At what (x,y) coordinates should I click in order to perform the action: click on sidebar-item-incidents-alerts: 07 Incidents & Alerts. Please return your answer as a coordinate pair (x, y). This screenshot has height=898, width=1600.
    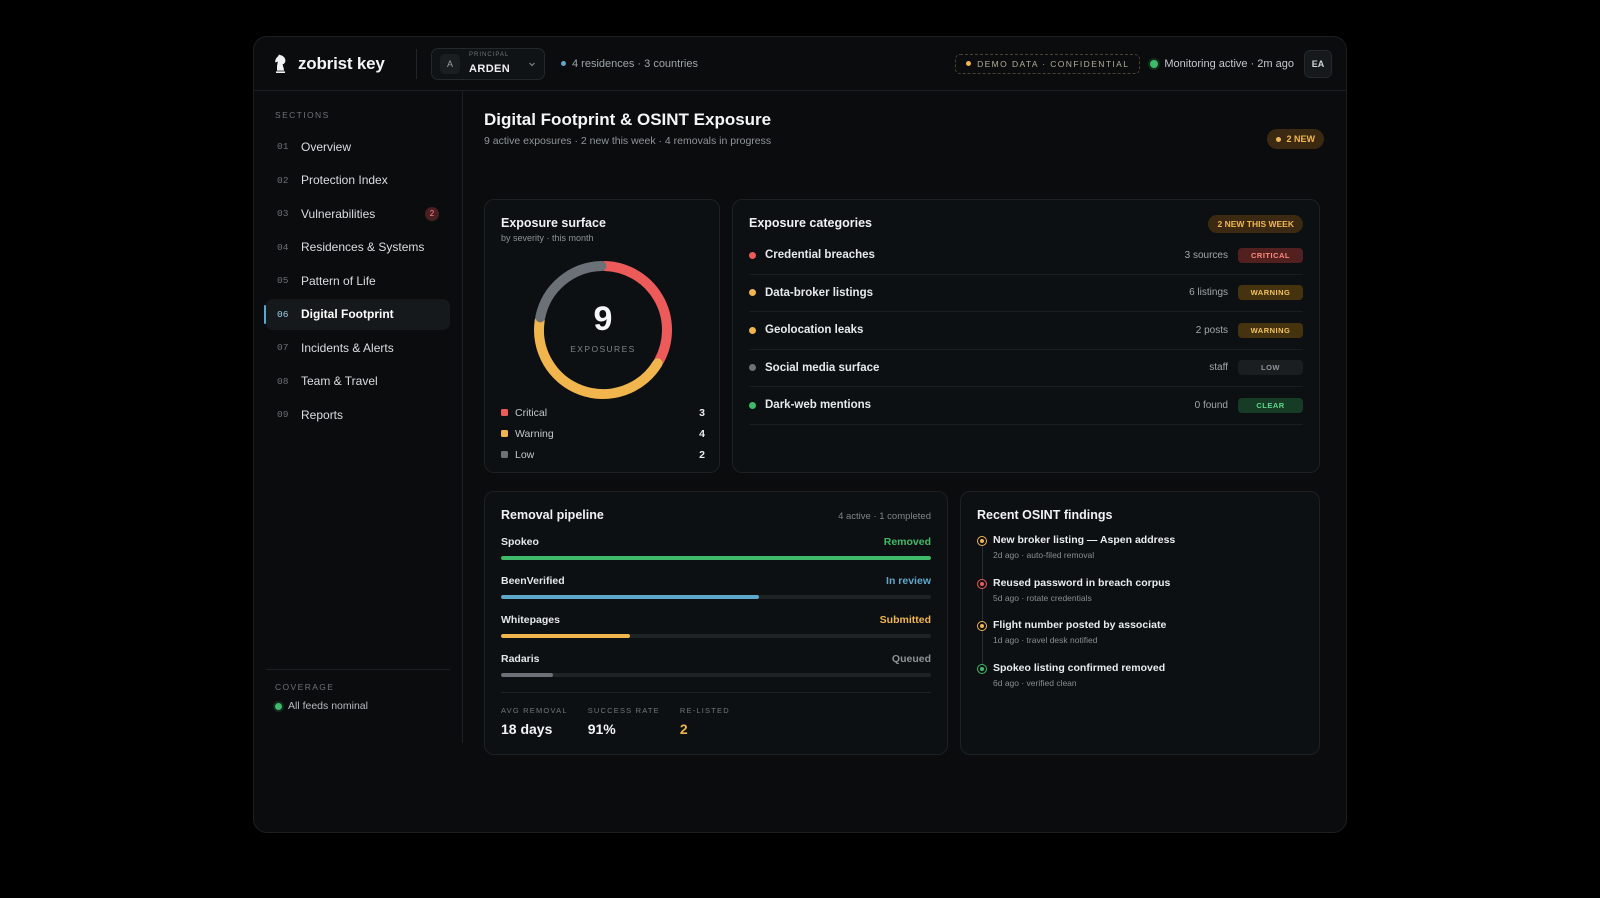
    Looking at the image, I should click on (358, 347).